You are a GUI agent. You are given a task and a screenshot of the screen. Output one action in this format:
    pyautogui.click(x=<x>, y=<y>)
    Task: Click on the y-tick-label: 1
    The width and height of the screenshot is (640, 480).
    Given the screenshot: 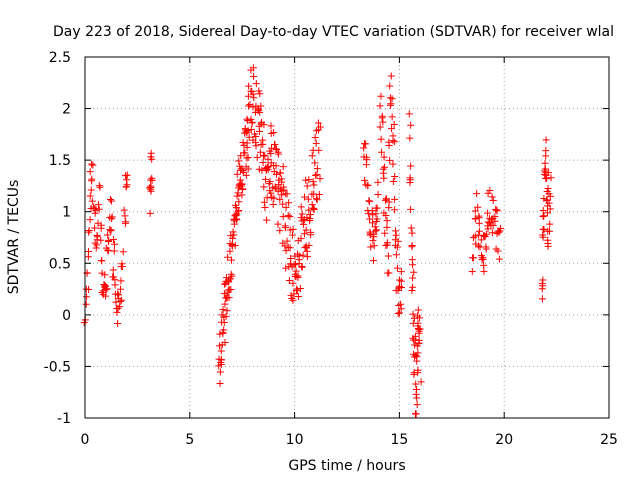 What is the action you would take?
    pyautogui.click(x=66, y=213)
    